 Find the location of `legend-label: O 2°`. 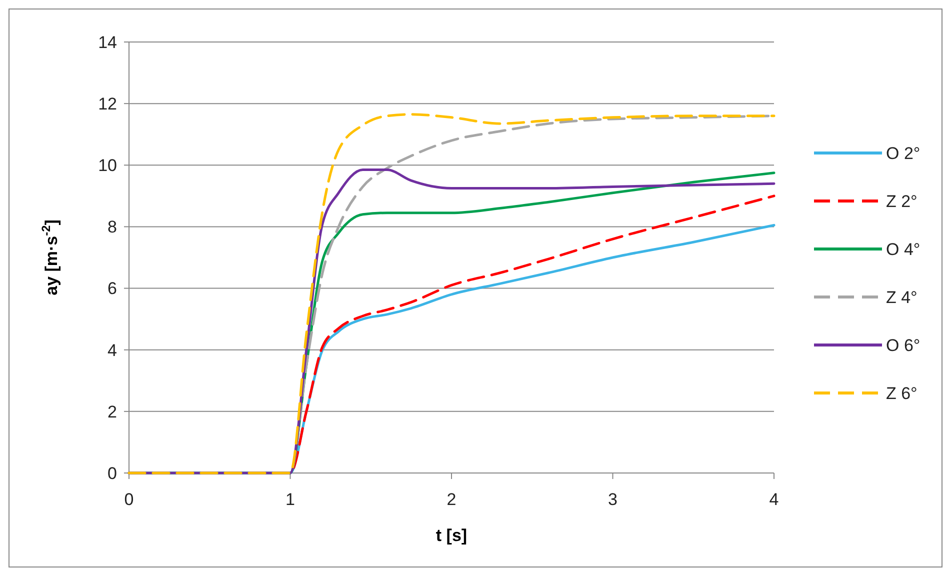

legend-label: O 2° is located at coordinates (903, 153).